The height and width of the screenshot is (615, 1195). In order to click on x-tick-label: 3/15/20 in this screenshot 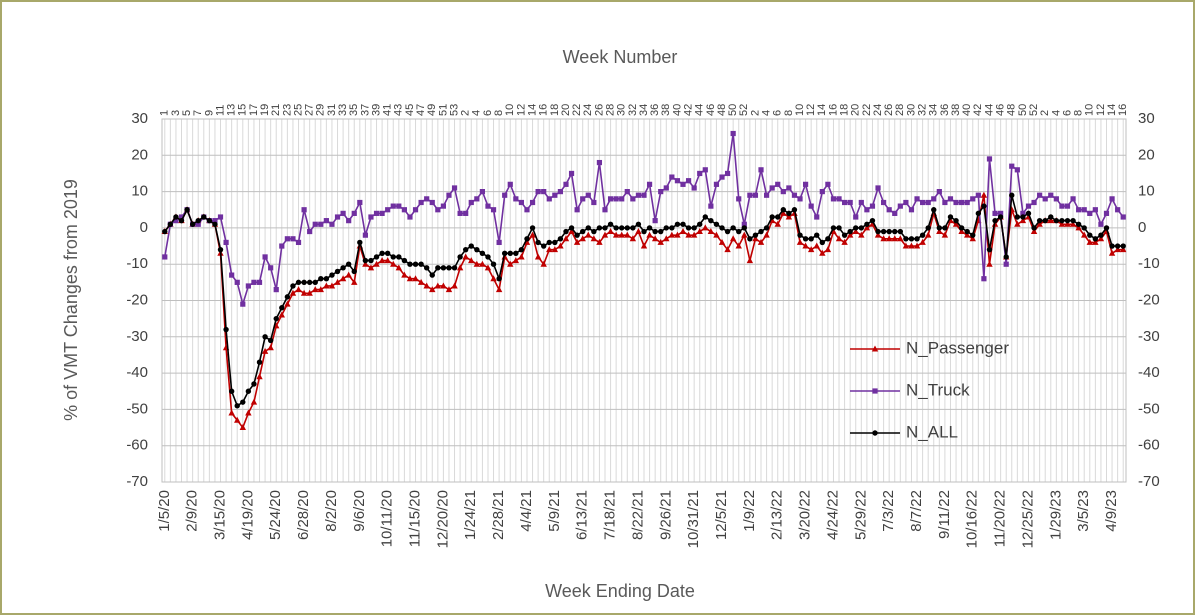, I will do `click(219, 515)`.